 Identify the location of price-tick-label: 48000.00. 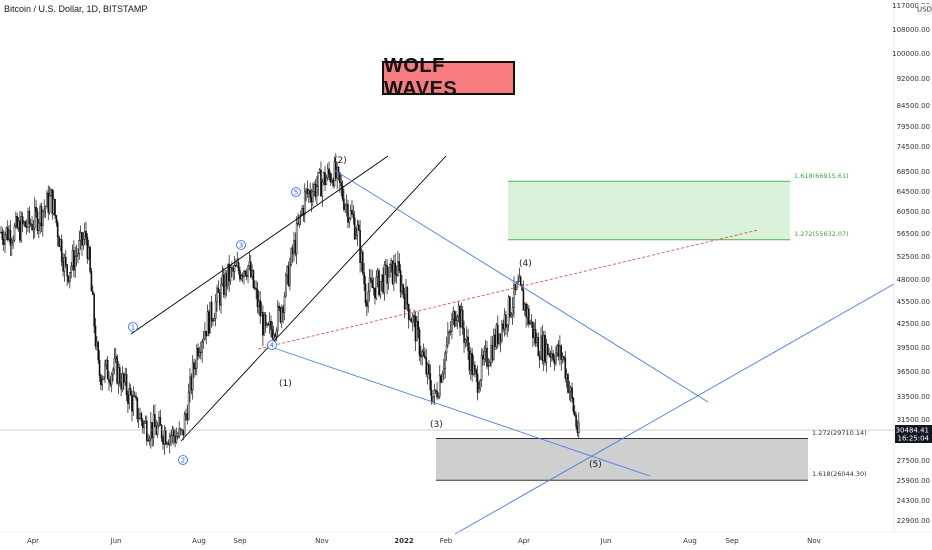
(913, 280).